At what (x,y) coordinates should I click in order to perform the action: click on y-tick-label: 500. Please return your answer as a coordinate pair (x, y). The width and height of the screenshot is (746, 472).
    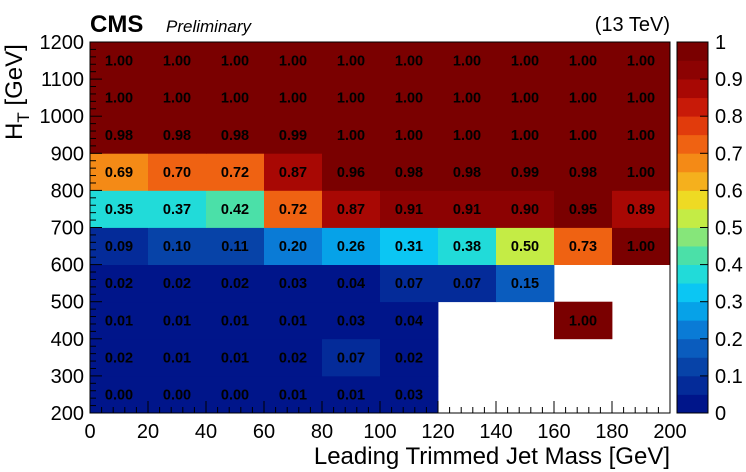
    Looking at the image, I should click on (67, 303).